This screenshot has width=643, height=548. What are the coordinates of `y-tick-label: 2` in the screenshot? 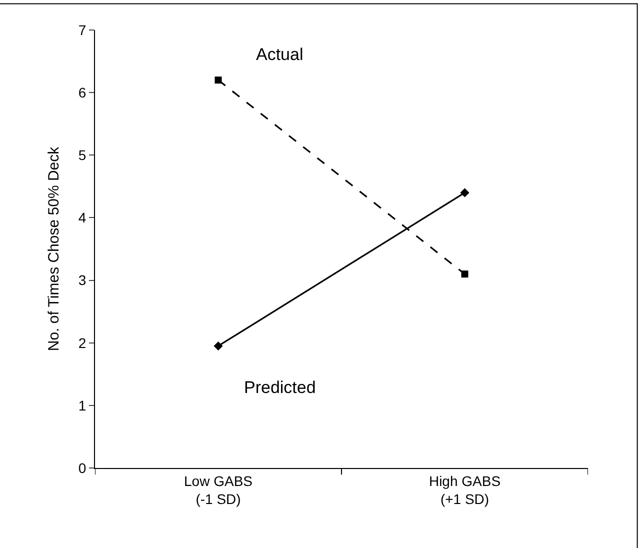 It's located at (82, 342).